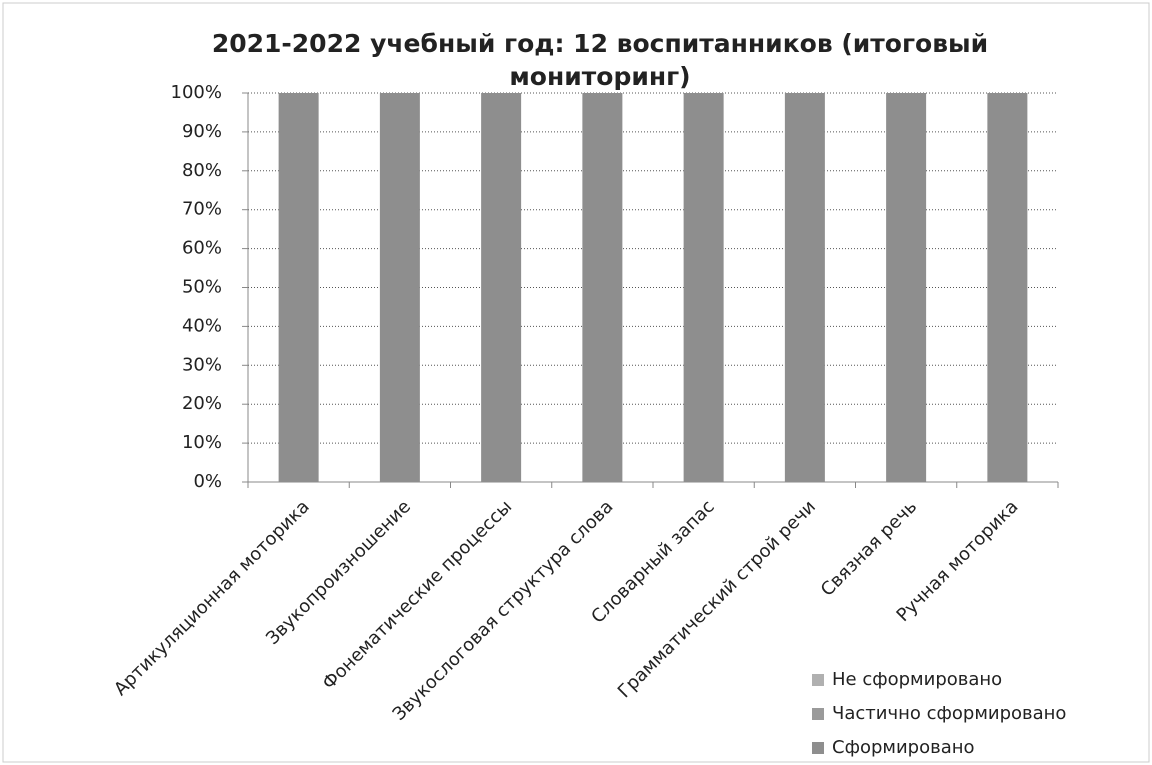 This screenshot has width=1152, height=765. Describe the element at coordinates (202, 442) in the screenshot. I see `y-tick-label: 10%` at that location.